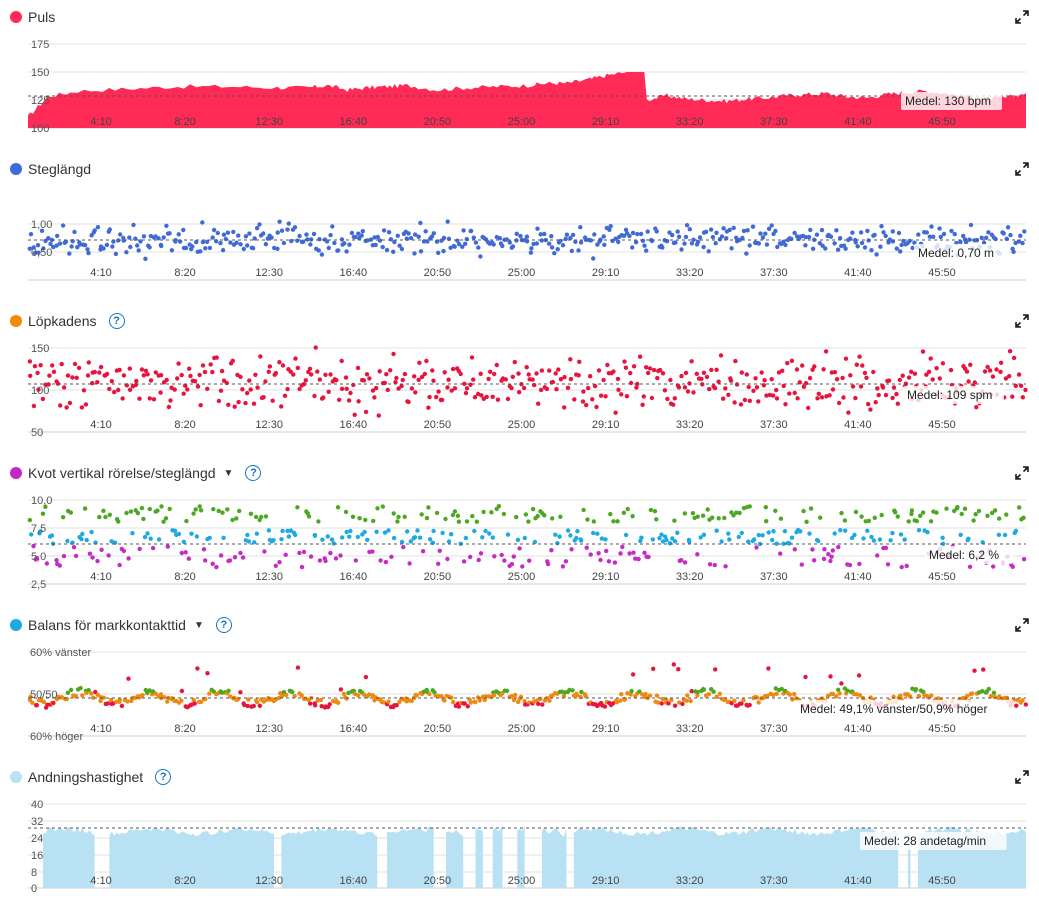 The height and width of the screenshot is (912, 1039). I want to click on x-tick-label: 12:30, so click(269, 881).